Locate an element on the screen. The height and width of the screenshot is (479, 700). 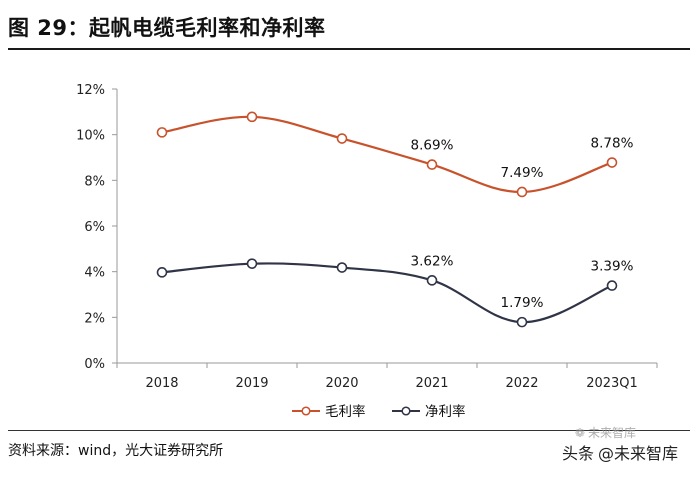
data-label: 3.62% is located at coordinates (432, 261).